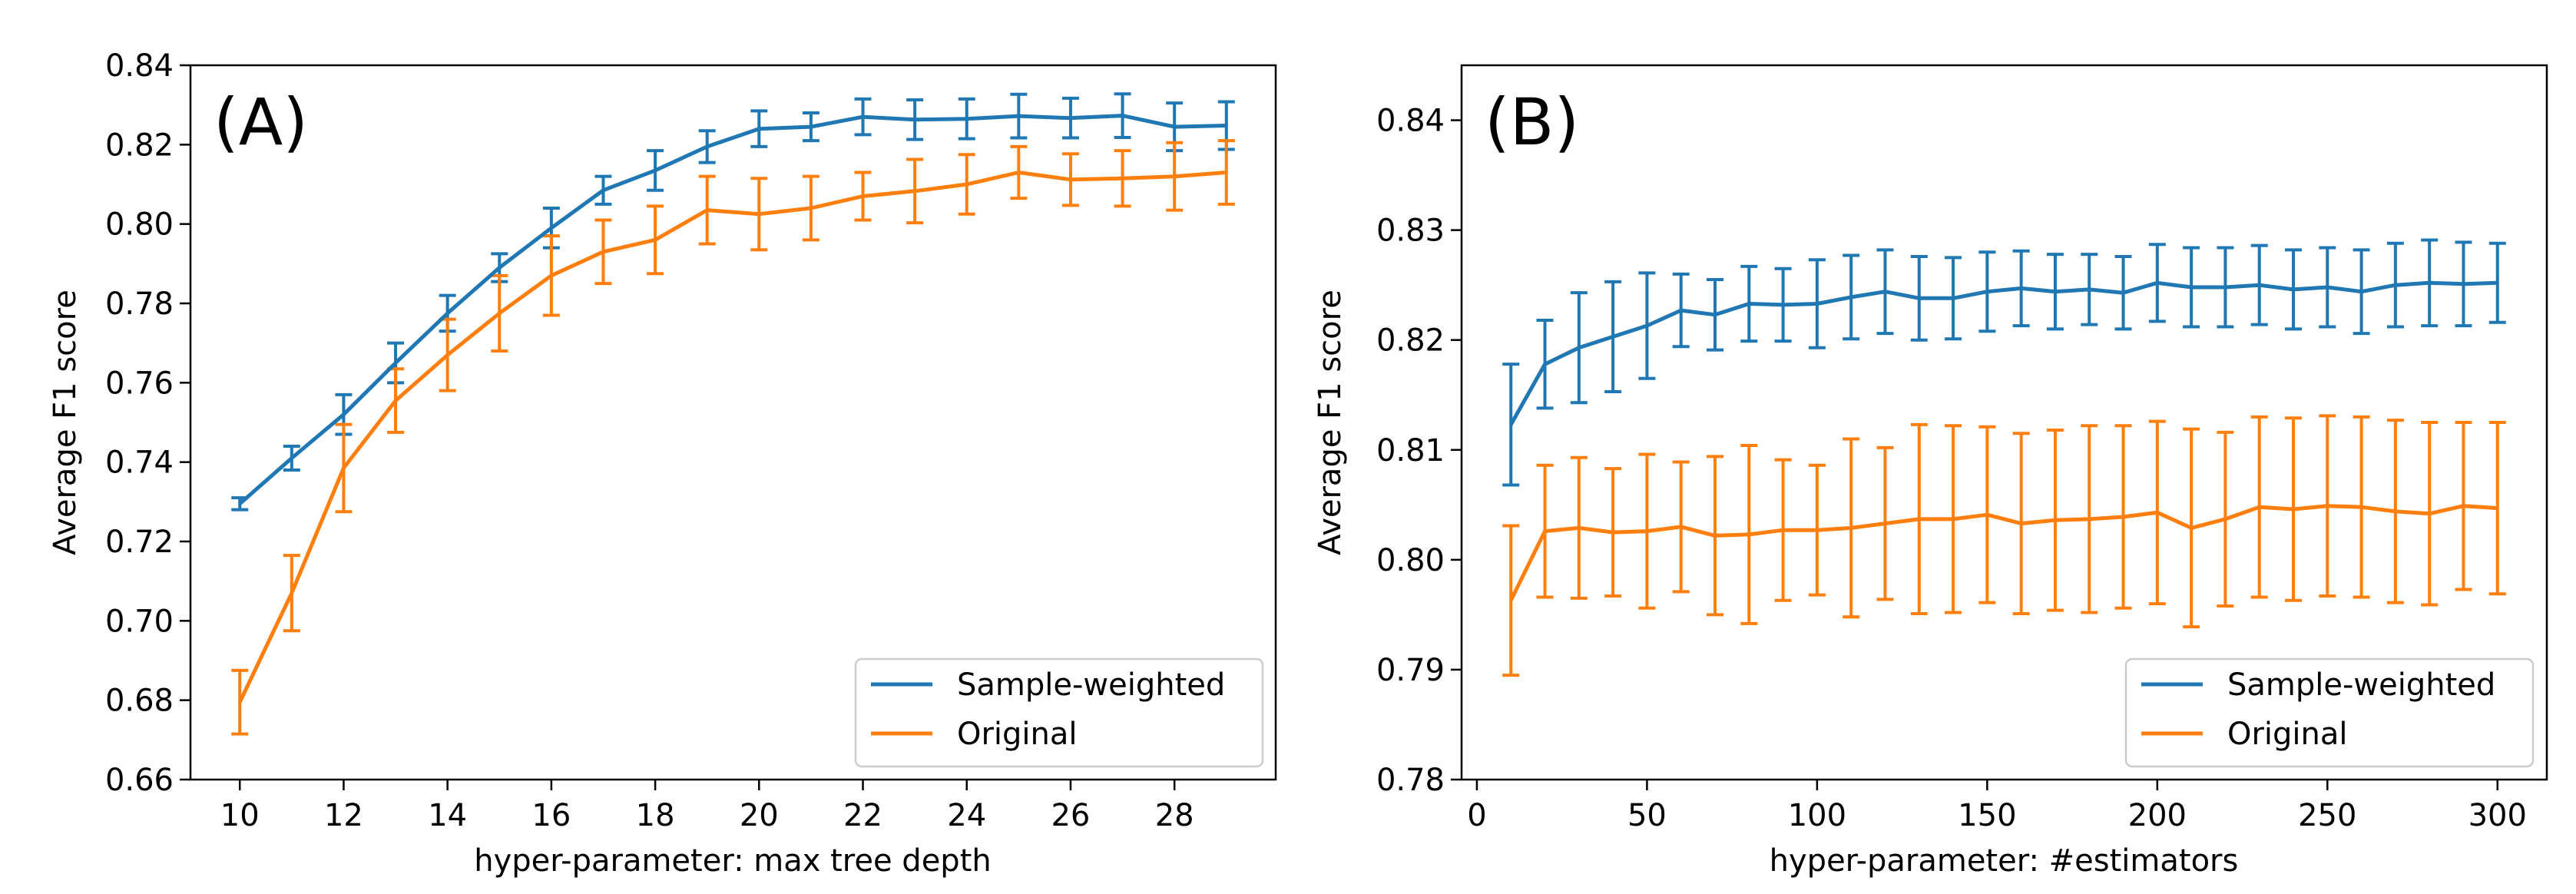 This screenshot has height=894, width=2576. I want to click on panel-a-xtick-label-14: 14, so click(447, 816).